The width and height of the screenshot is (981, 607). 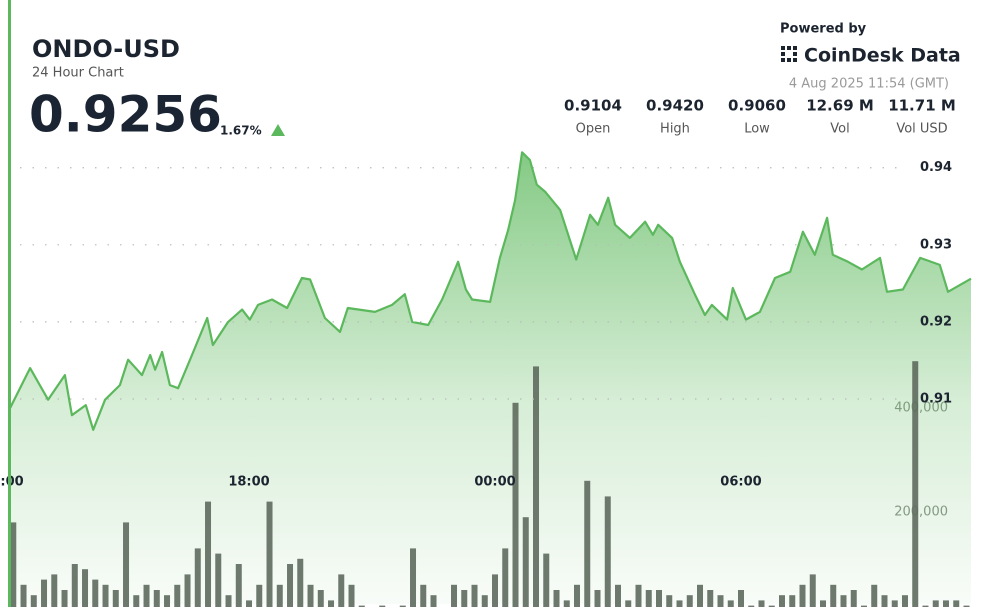 I want to click on chart-subtitle: 24 Hour Chart, so click(x=78, y=73).